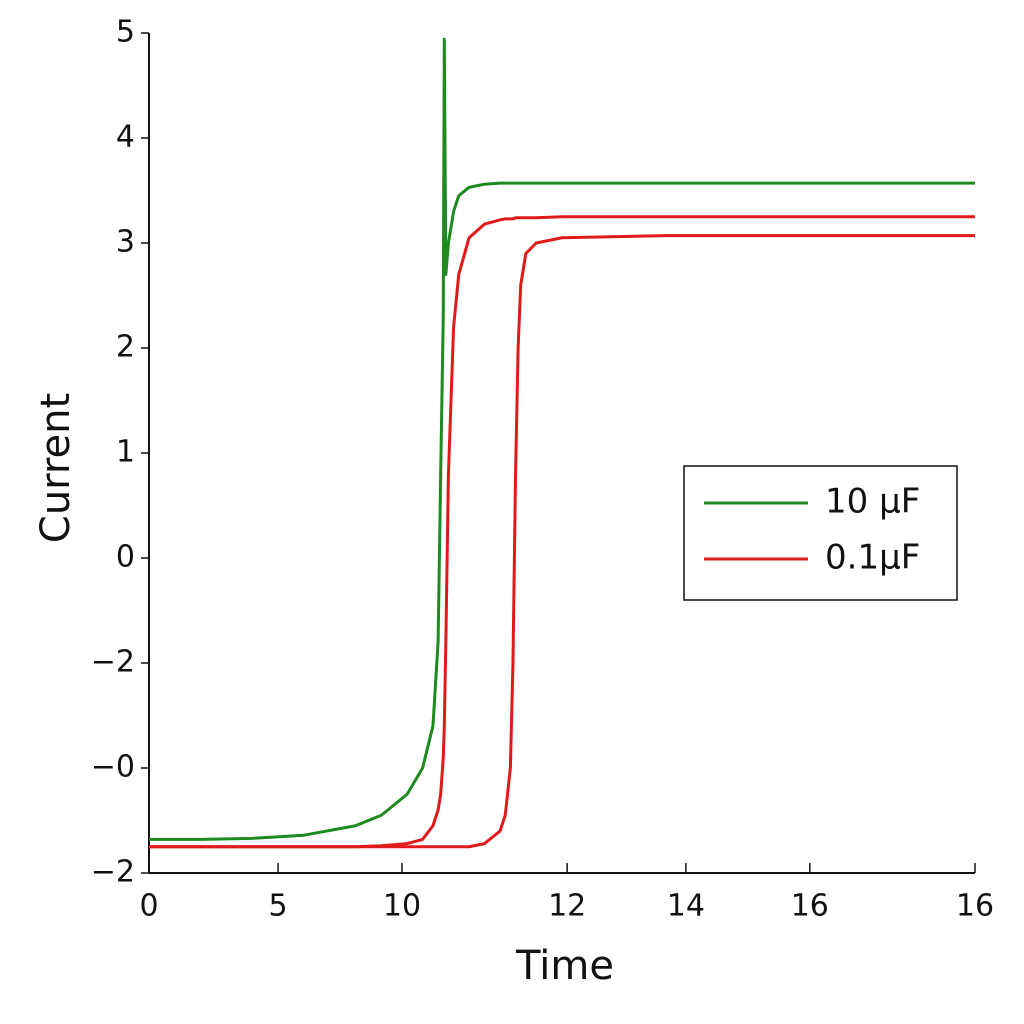  Describe the element at coordinates (125, 242) in the screenshot. I see `y-tick-label: 3` at that location.